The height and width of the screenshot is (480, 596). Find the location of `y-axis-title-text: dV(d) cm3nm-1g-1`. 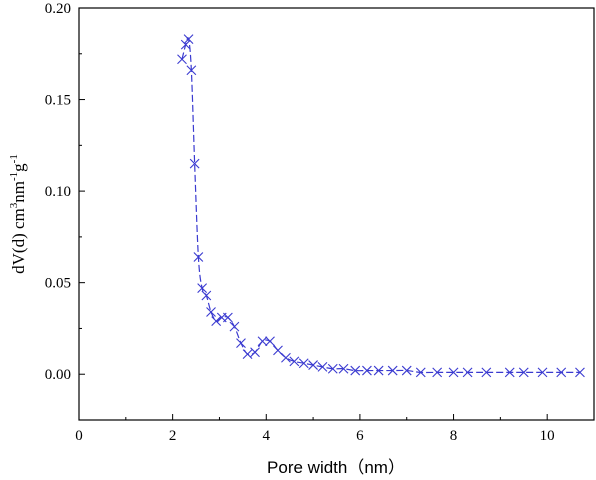

y-axis-title-text: dV(d) cm3nm-1g-1 is located at coordinates (18, 214).